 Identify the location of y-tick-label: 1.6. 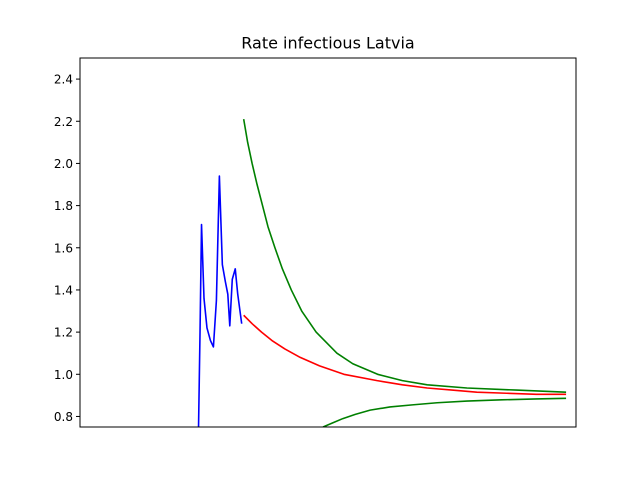
(63, 248).